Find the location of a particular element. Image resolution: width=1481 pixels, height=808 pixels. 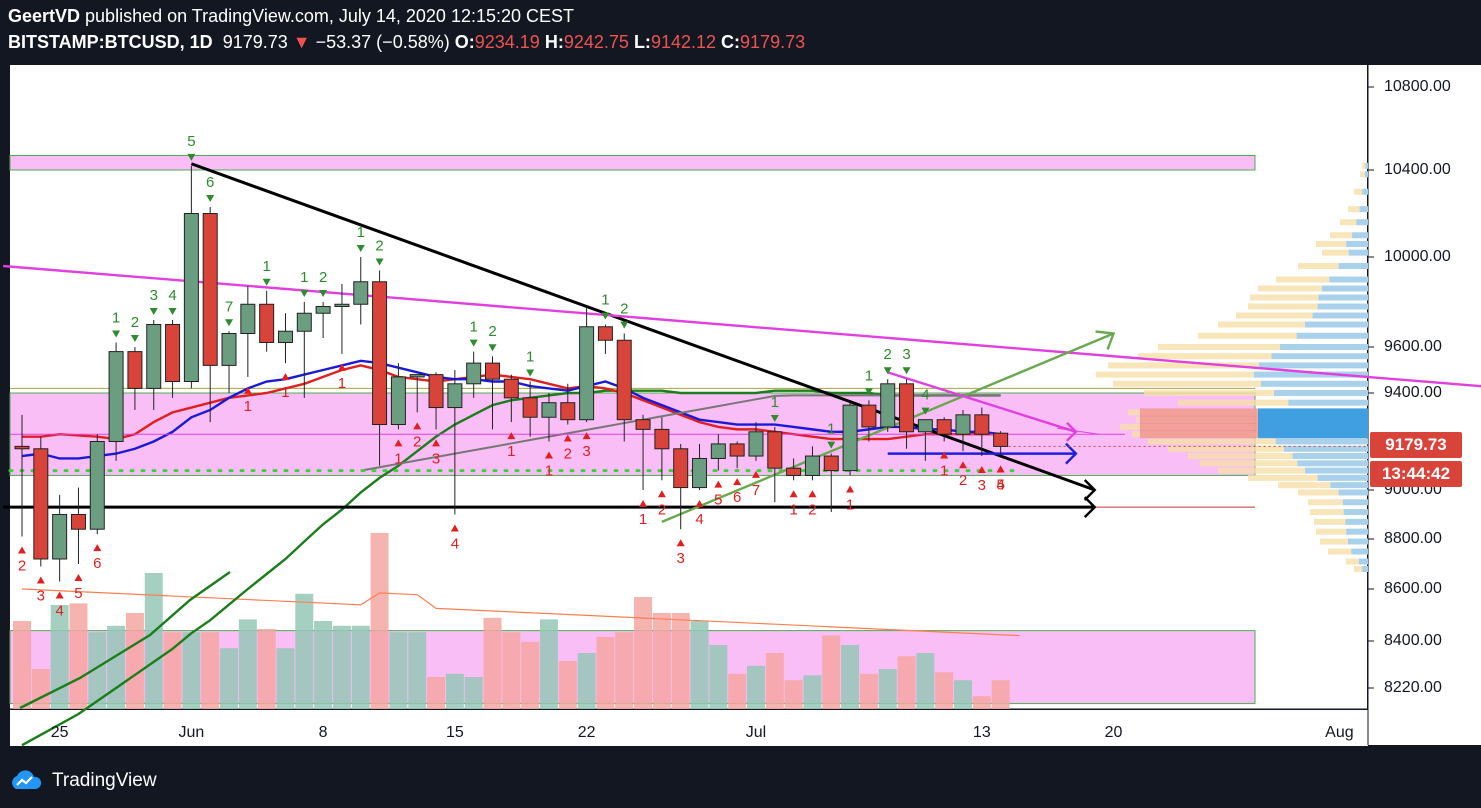

time-axis is located at coordinates (689, 728).